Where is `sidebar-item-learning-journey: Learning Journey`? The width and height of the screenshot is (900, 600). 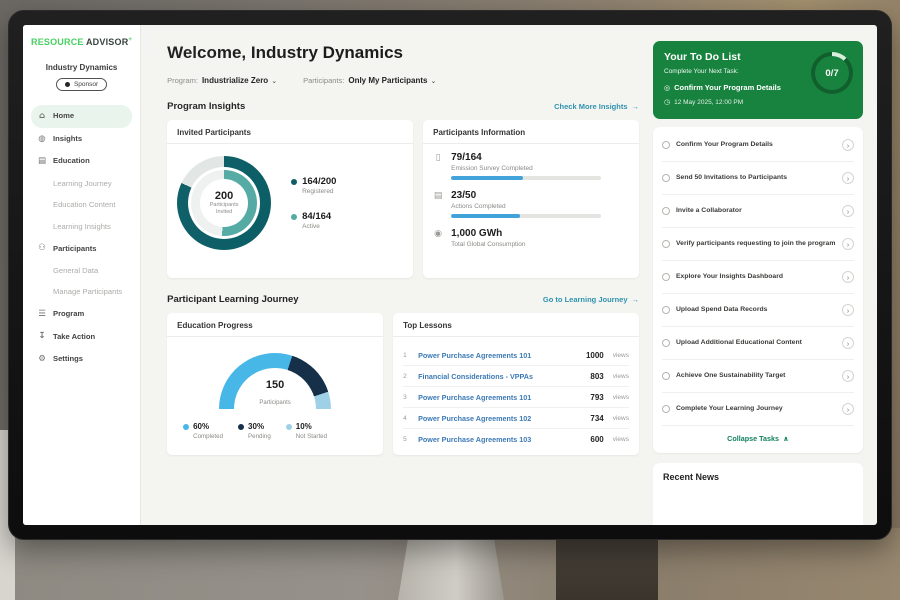
sidebar-item-learning-journey: Learning Journey is located at coordinates (81, 184).